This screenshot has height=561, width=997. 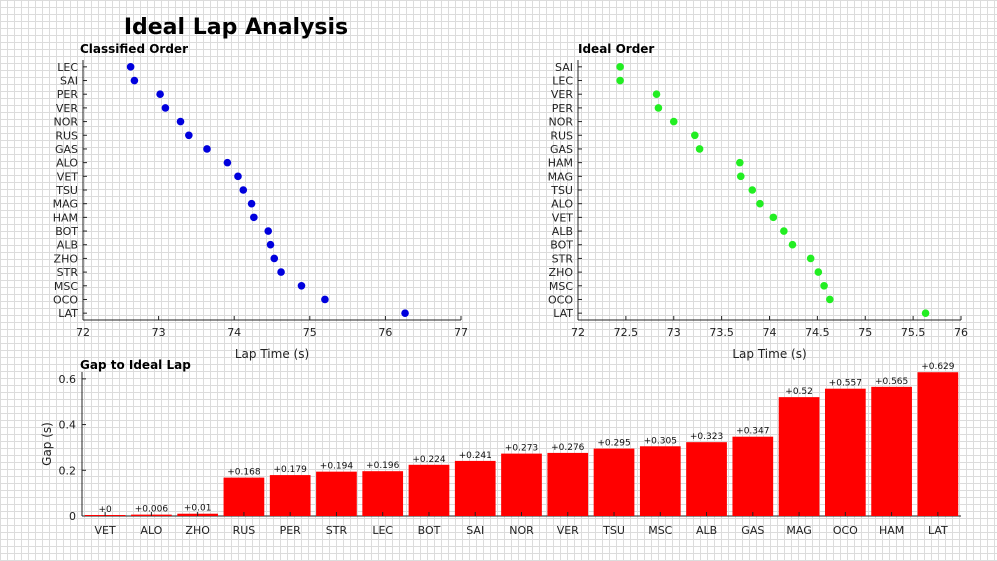 I want to click on x-tick-label: ALB, so click(x=706, y=530).